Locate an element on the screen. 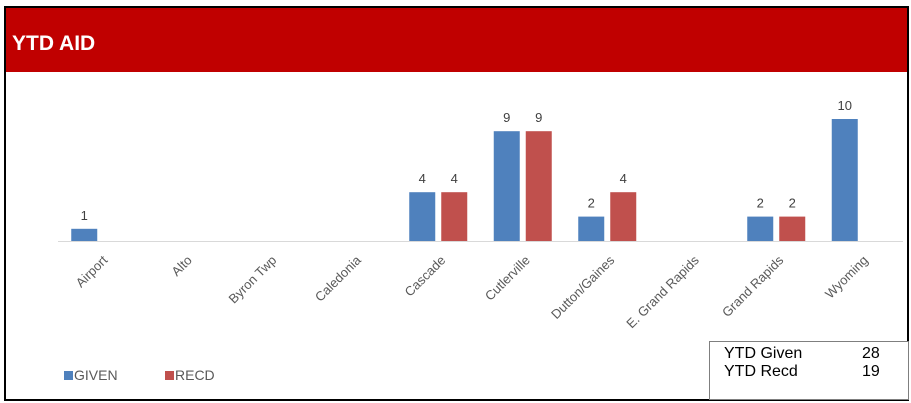  bar-recd-dutton-gaines is located at coordinates (623, 216).